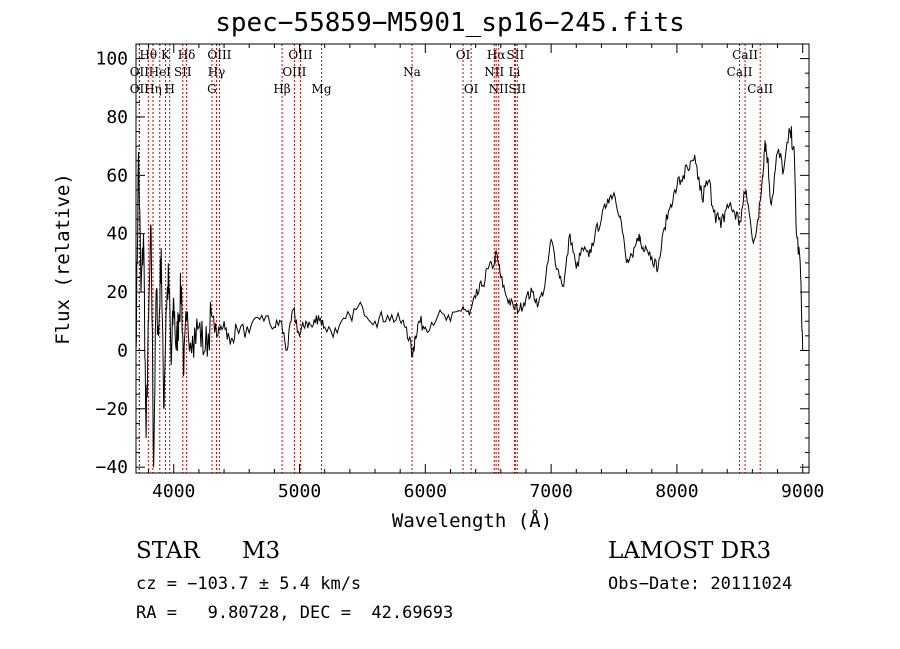  What do you see at coordinates (496, 55) in the screenshot?
I see `marker-label: Hα` at bounding box center [496, 55].